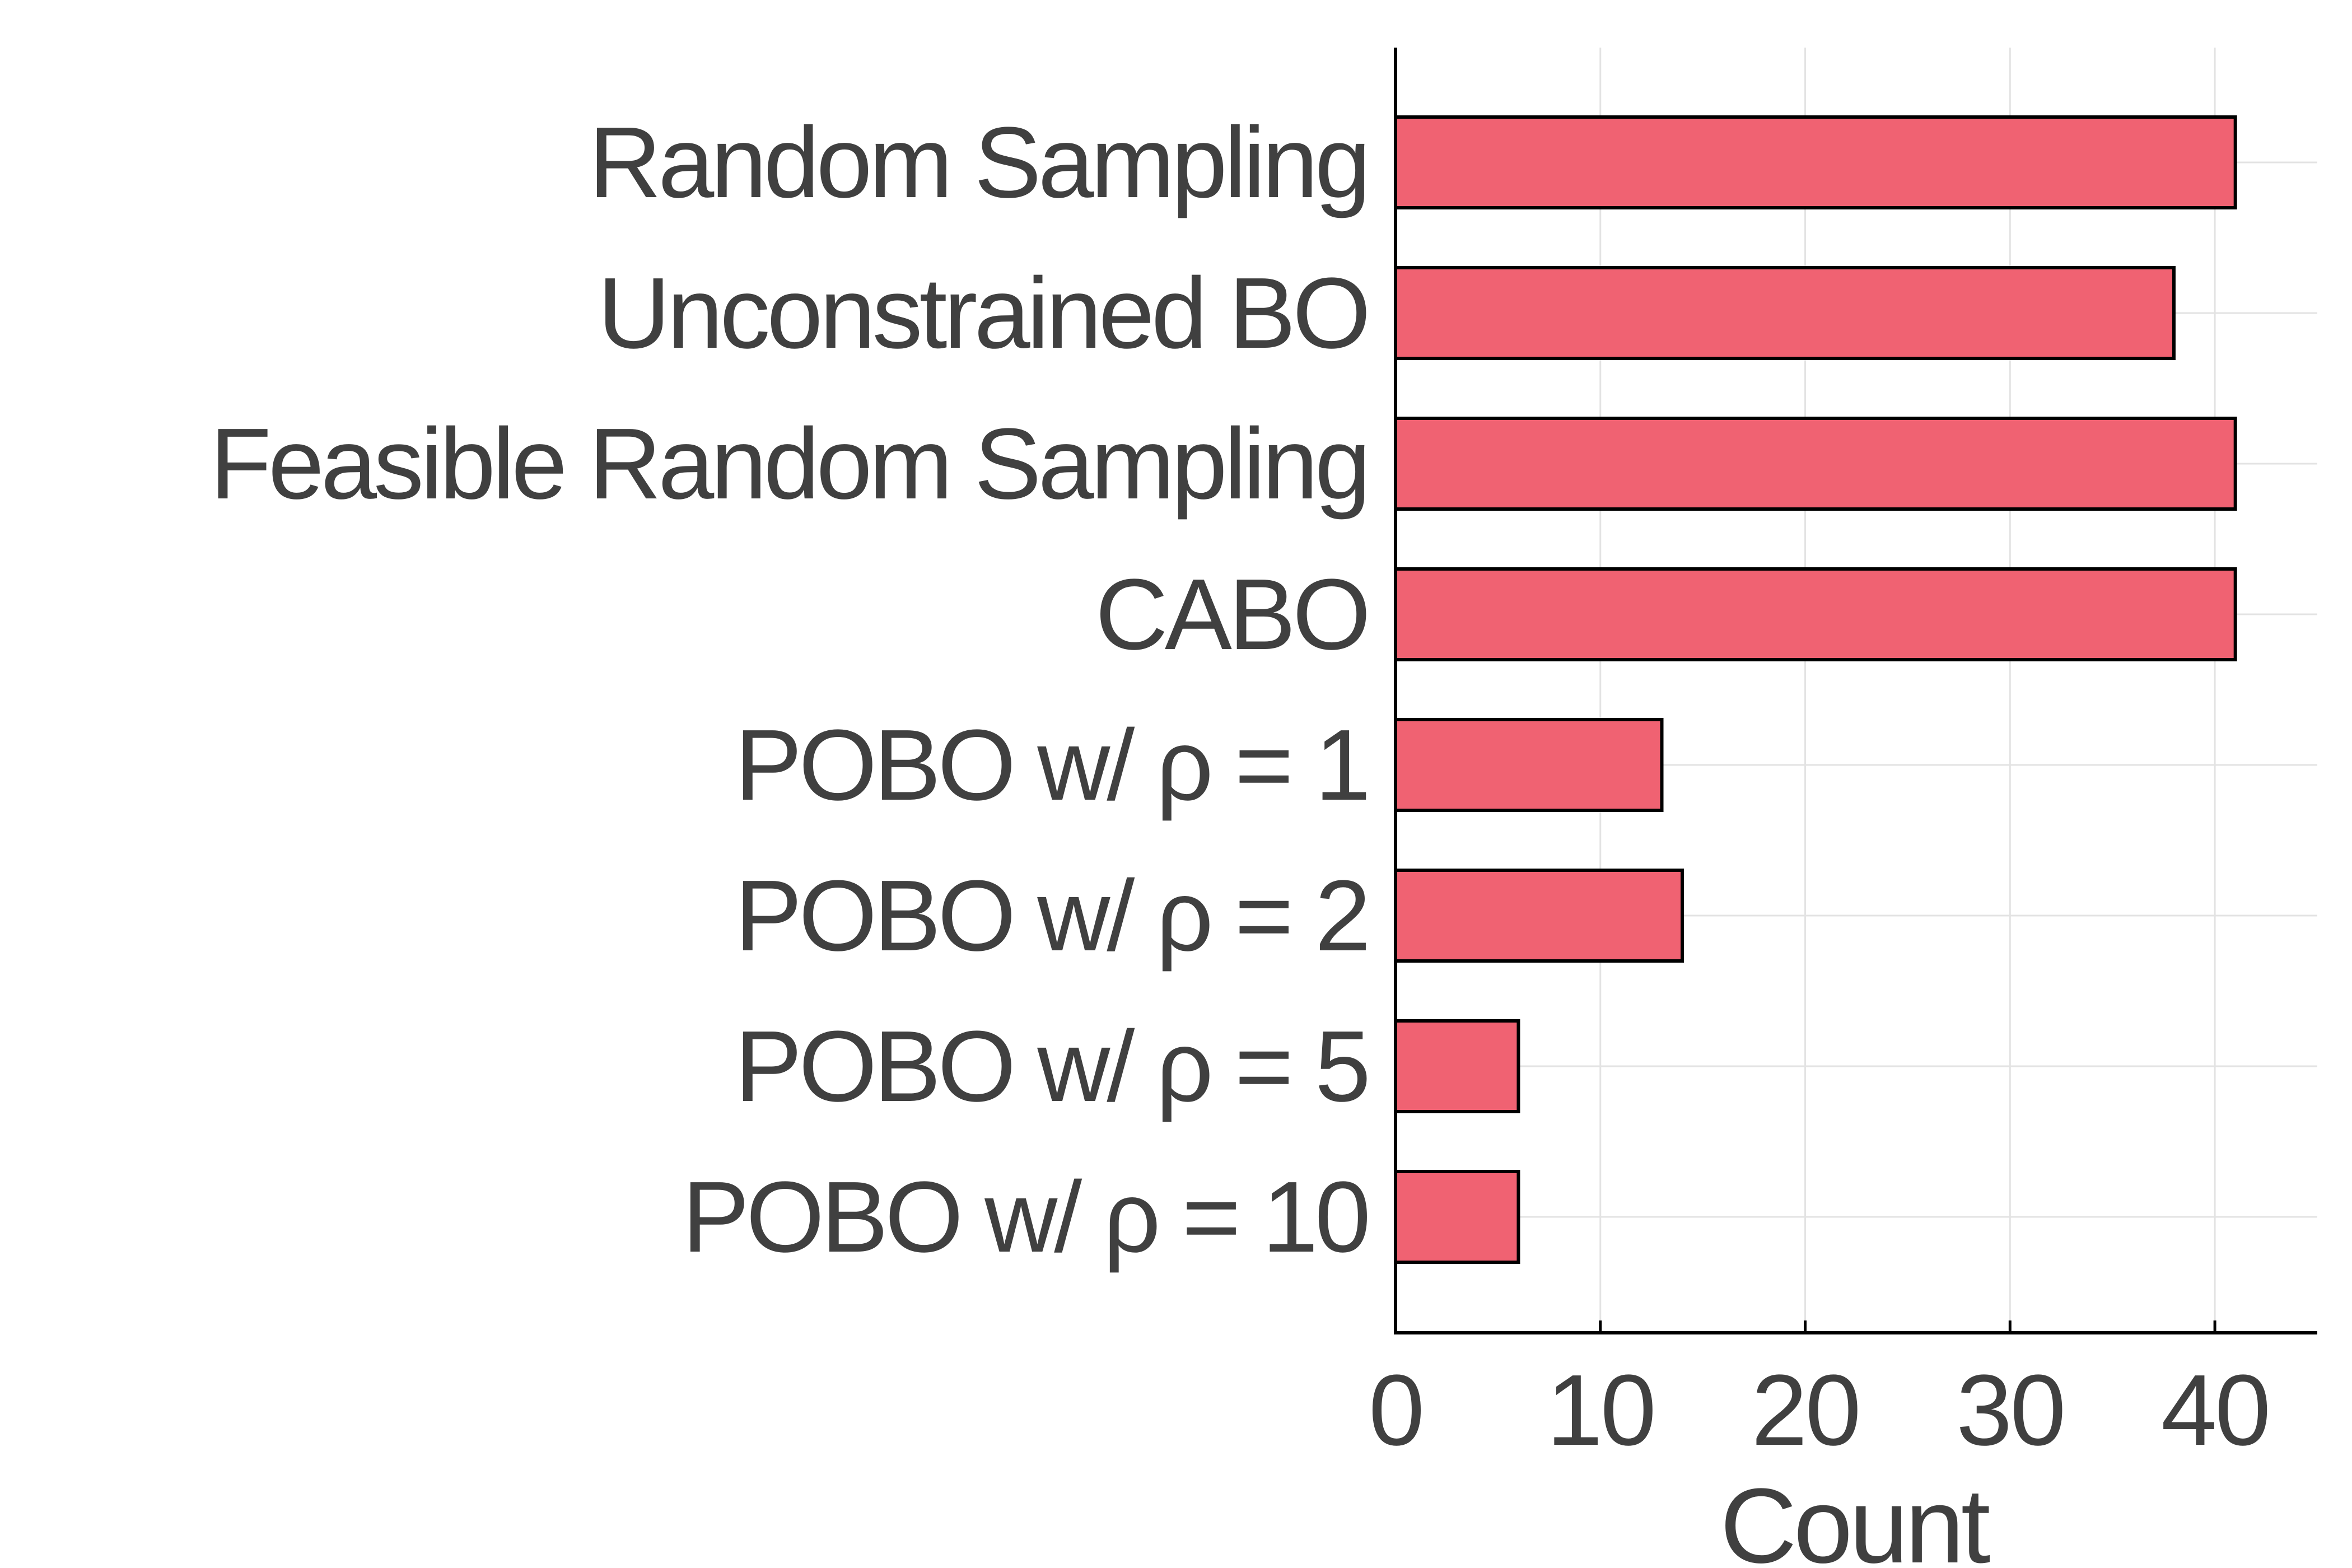 Image resolution: width=2352 pixels, height=1568 pixels. What do you see at coordinates (1805, 1411) in the screenshot?
I see `x-tick-label-20: 20` at bounding box center [1805, 1411].